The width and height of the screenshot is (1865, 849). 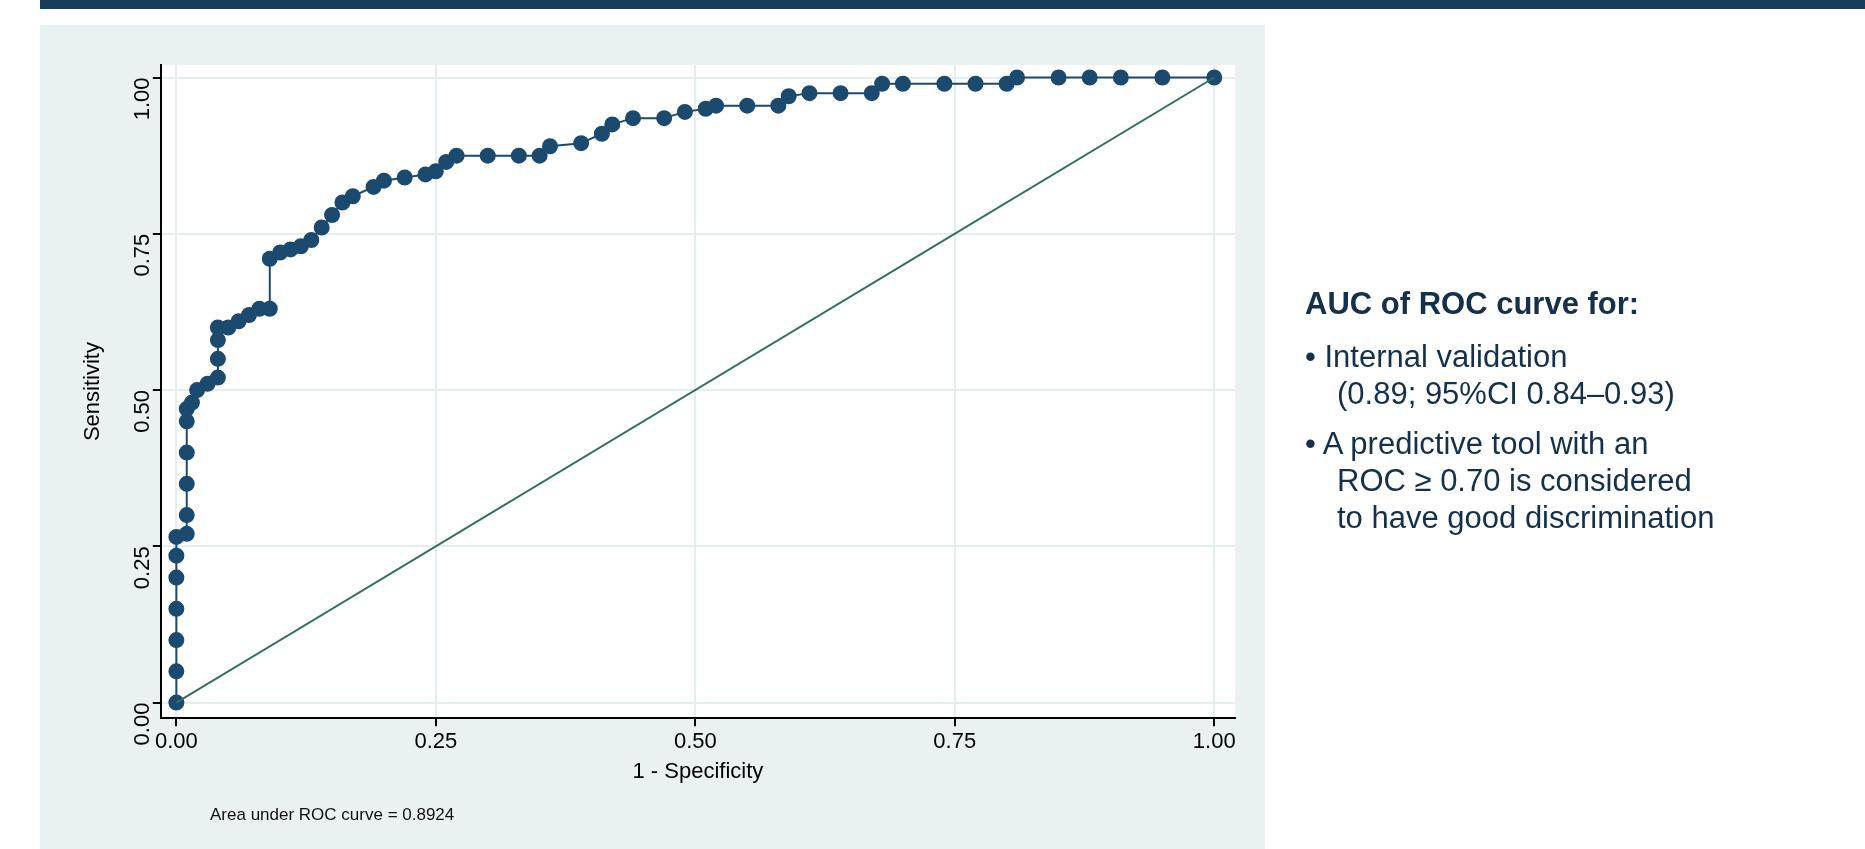 I want to click on y-tick-label: 0.25, so click(x=141, y=568).